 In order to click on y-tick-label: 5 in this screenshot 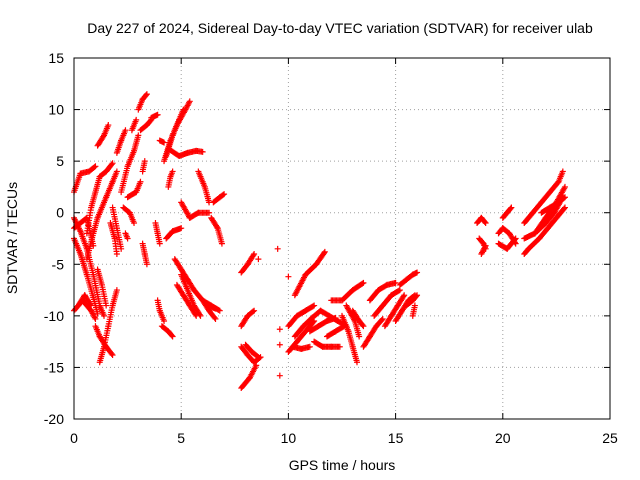, I will do `click(60, 161)`.